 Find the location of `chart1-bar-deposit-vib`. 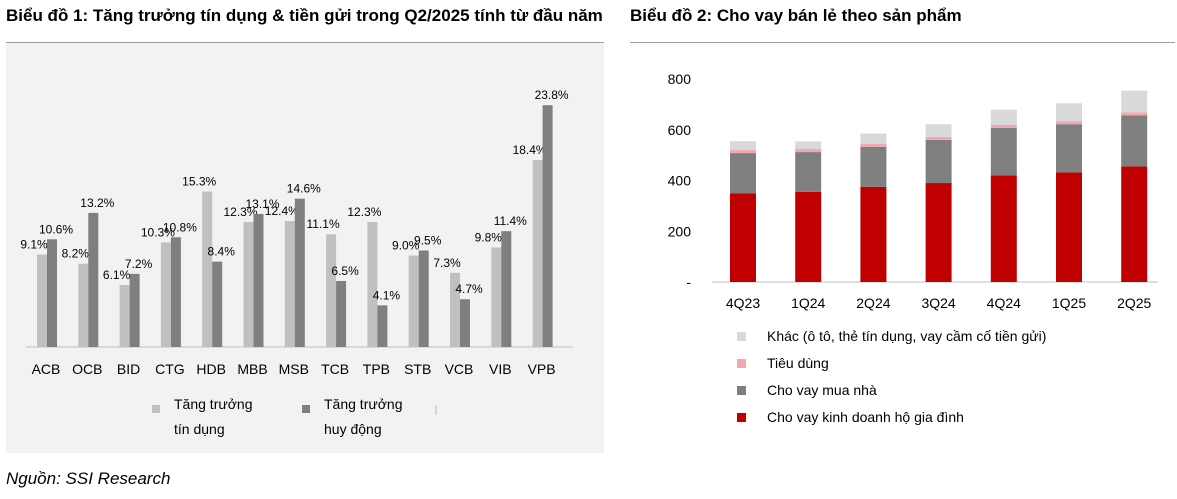

chart1-bar-deposit-vib is located at coordinates (506, 289).